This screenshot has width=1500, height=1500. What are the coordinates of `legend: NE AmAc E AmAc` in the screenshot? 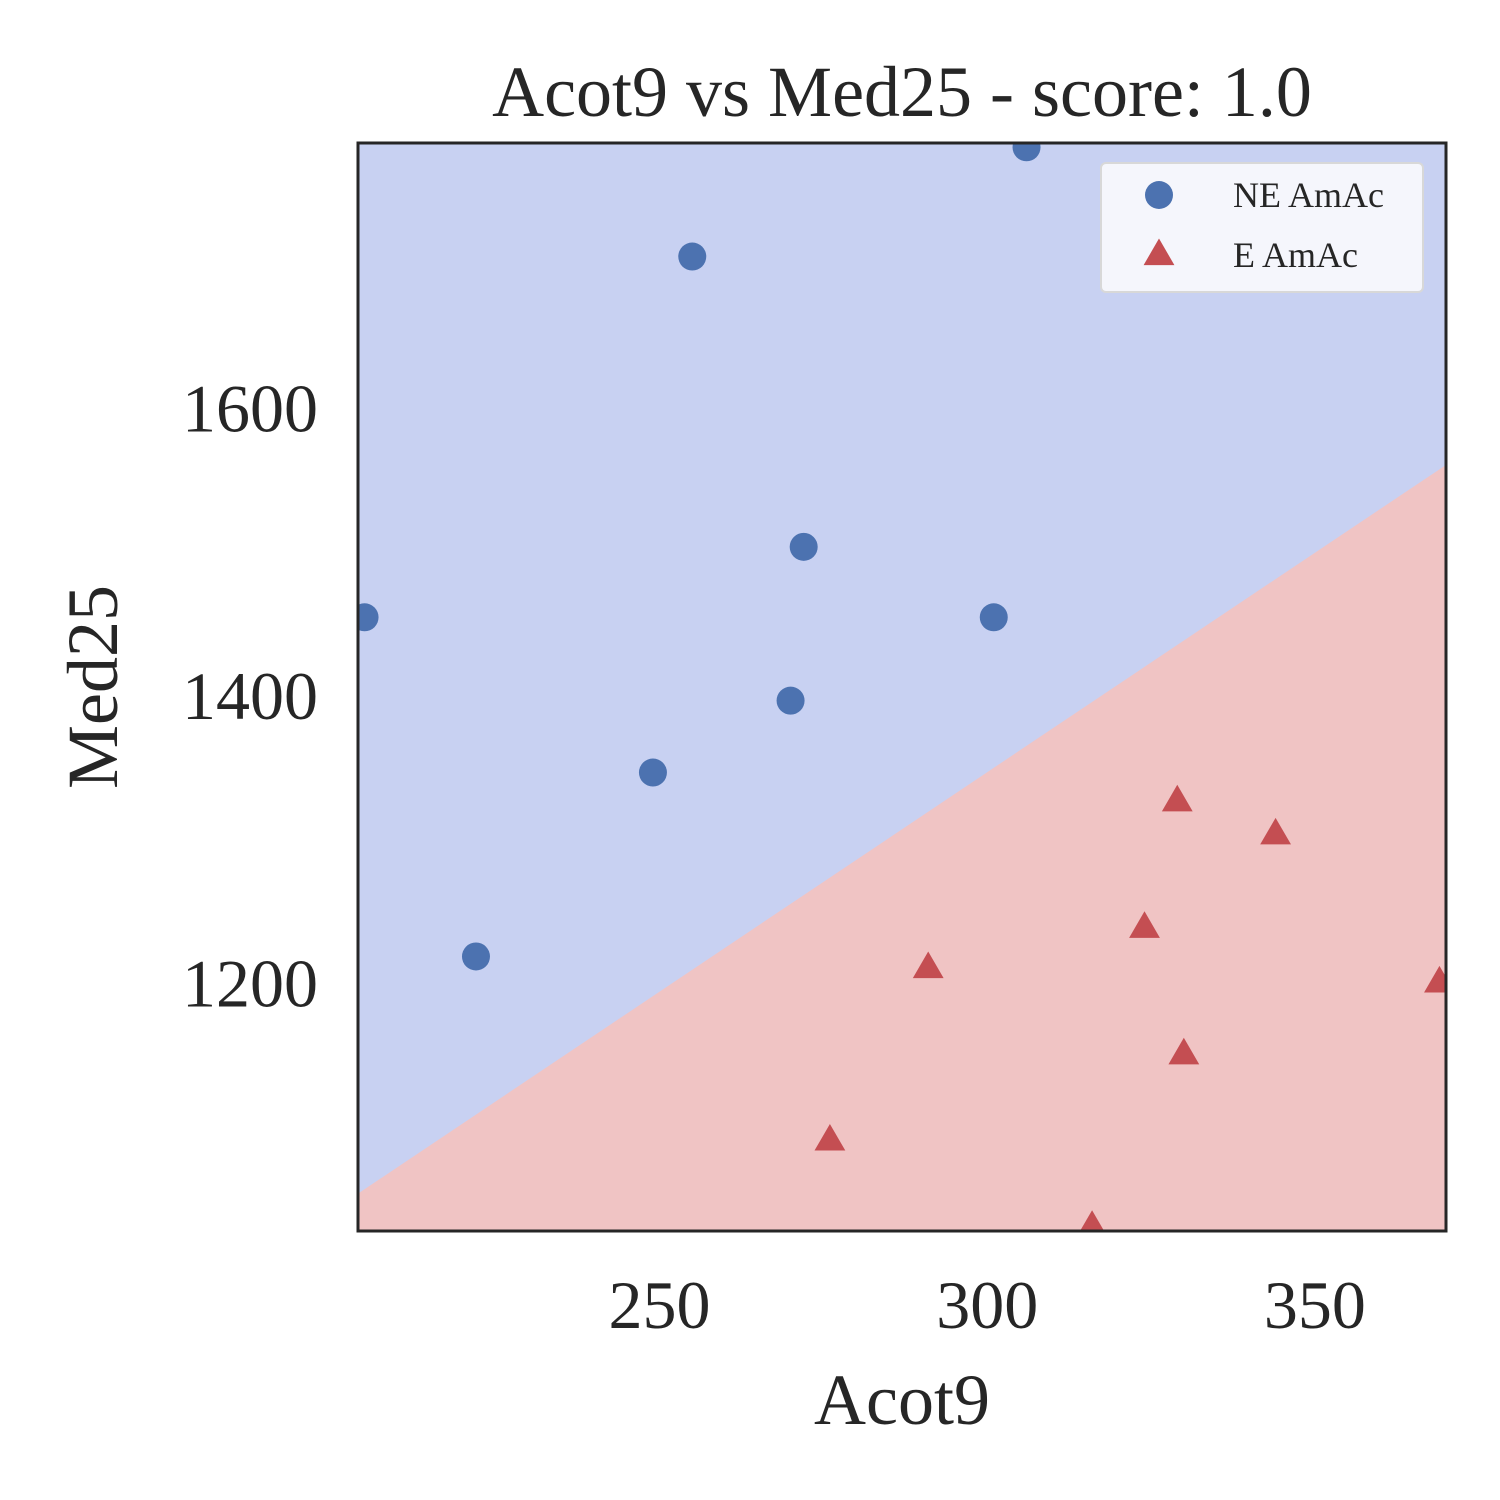 It's located at (1262, 227).